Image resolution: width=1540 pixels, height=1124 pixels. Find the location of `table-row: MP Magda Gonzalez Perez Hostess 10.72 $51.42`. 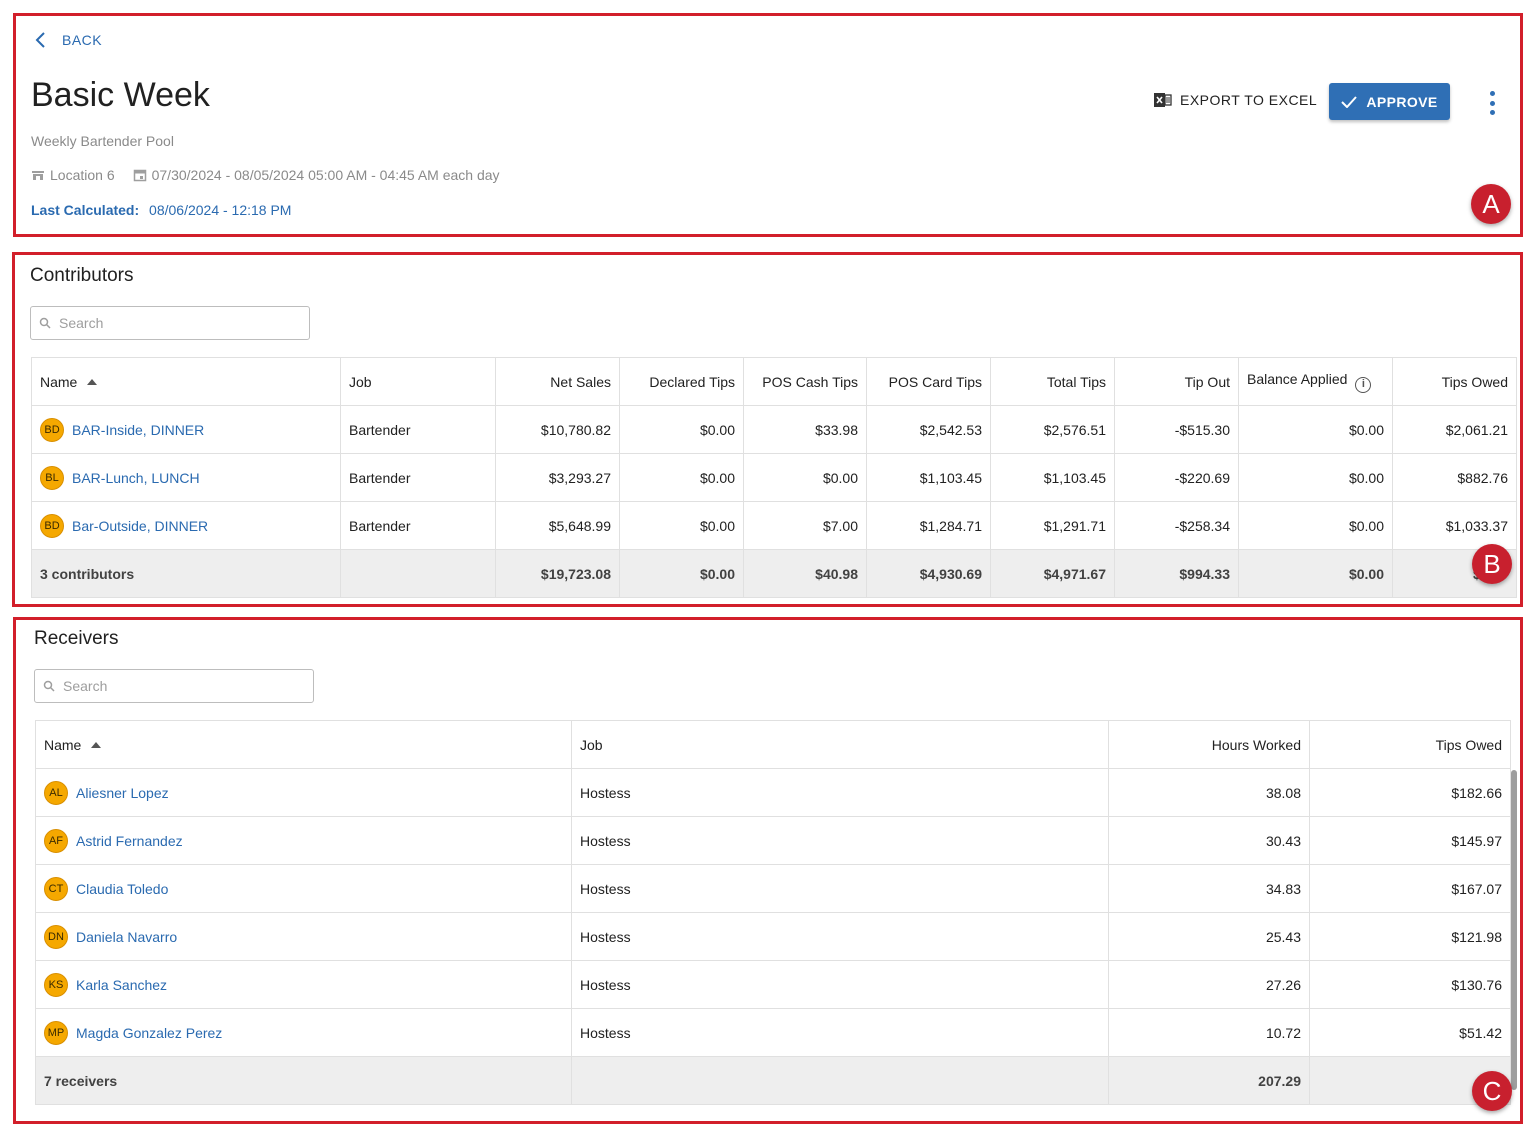

table-row: MP Magda Gonzalez Perez Hostess 10.72 $51.42 is located at coordinates (773, 1032).